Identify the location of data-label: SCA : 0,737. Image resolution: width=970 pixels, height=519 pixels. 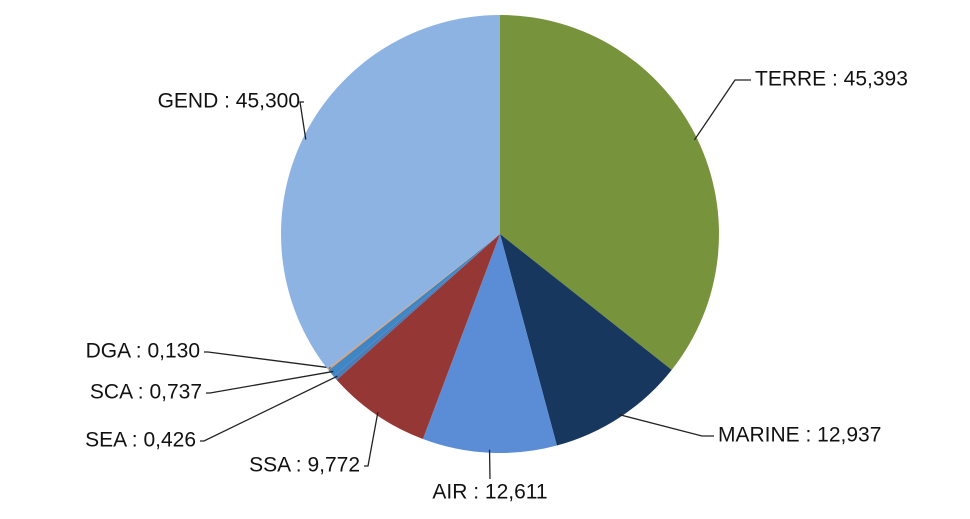
(146, 392).